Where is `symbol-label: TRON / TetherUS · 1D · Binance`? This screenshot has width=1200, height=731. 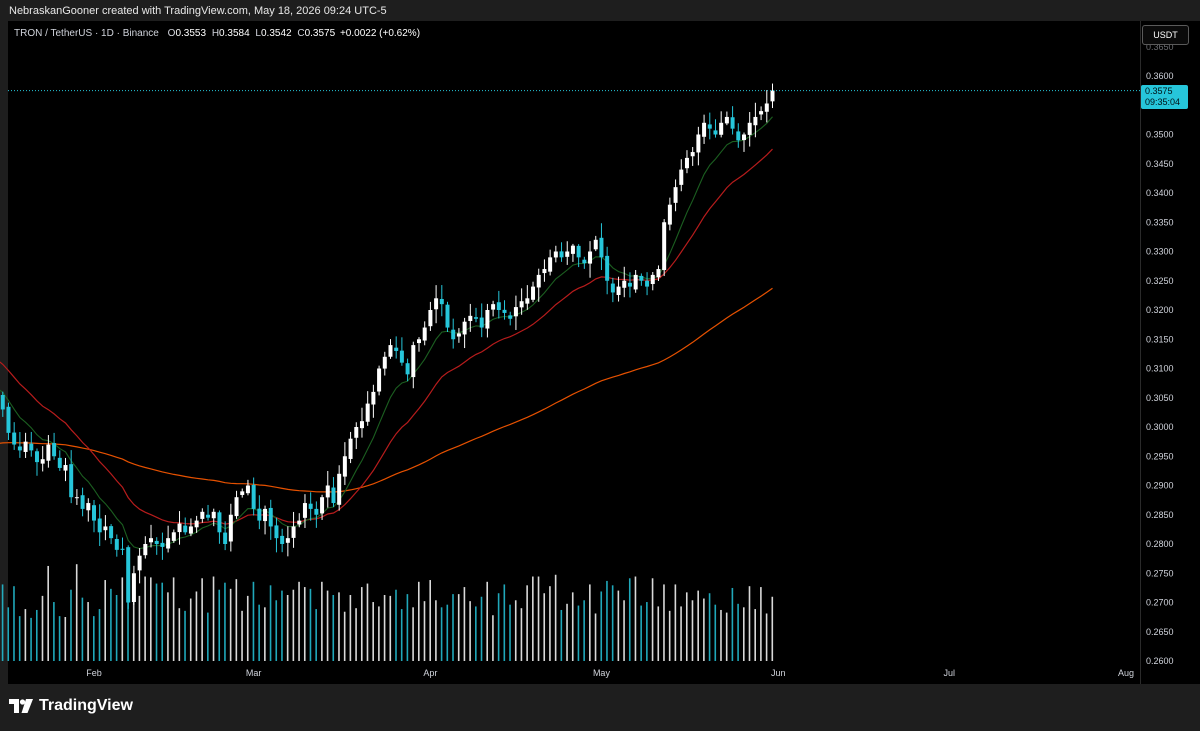
symbol-label: TRON / TetherUS · 1D · Binance is located at coordinates (86, 33).